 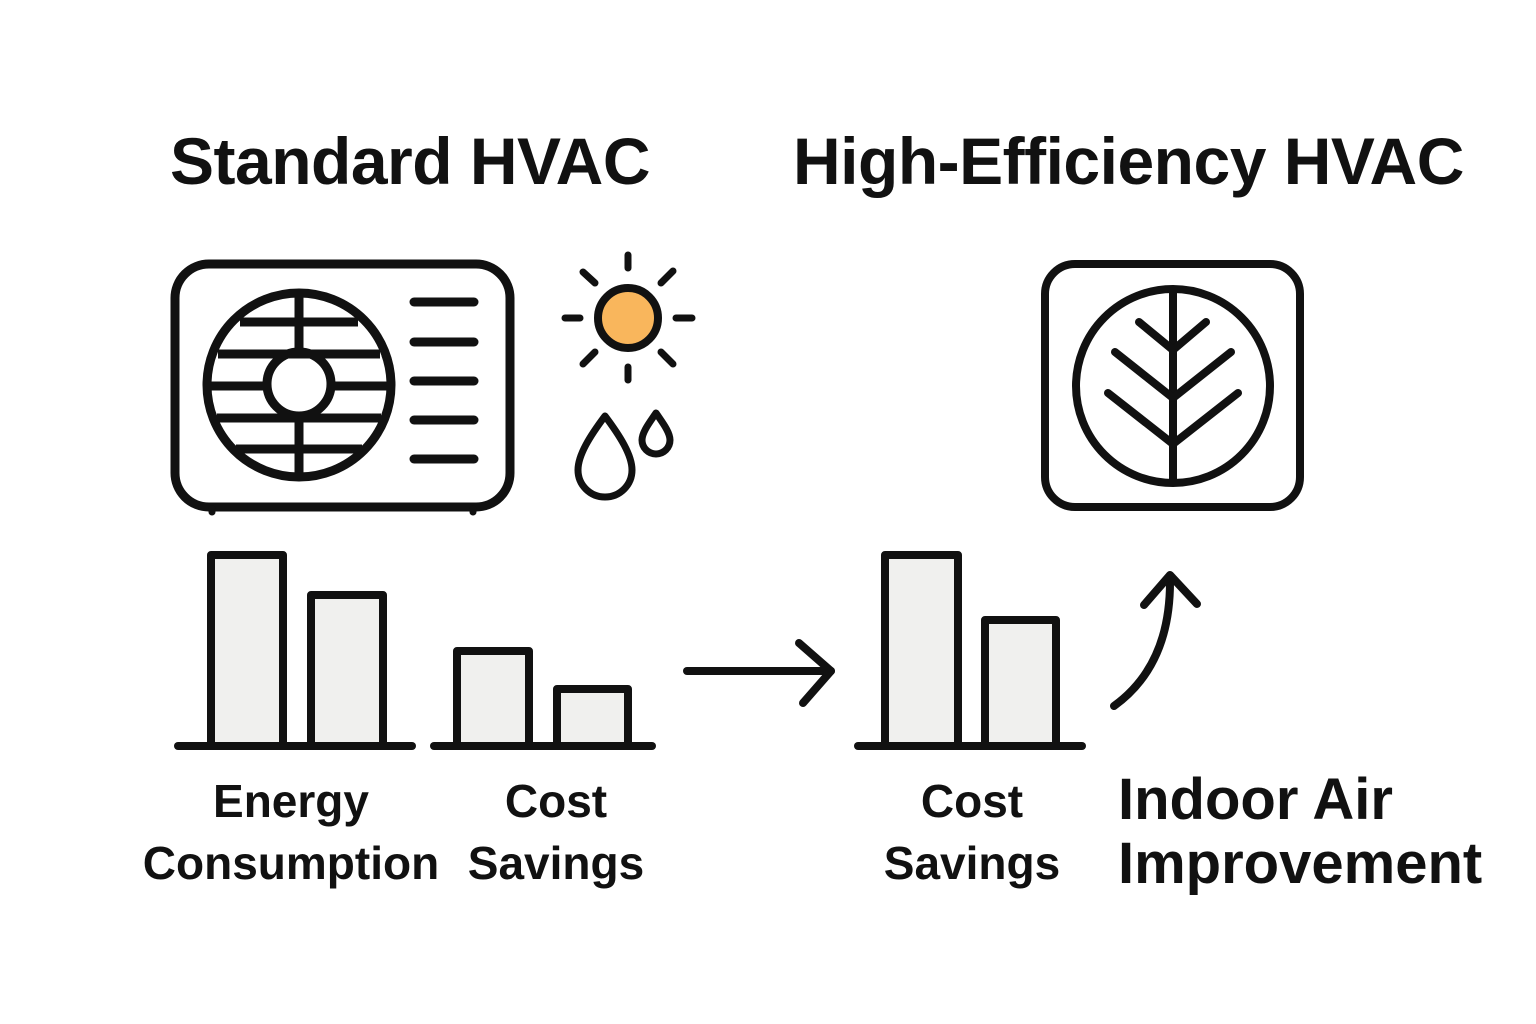 What do you see at coordinates (410, 161) in the screenshot?
I see `standard-hvac-title: Standard HVAC` at bounding box center [410, 161].